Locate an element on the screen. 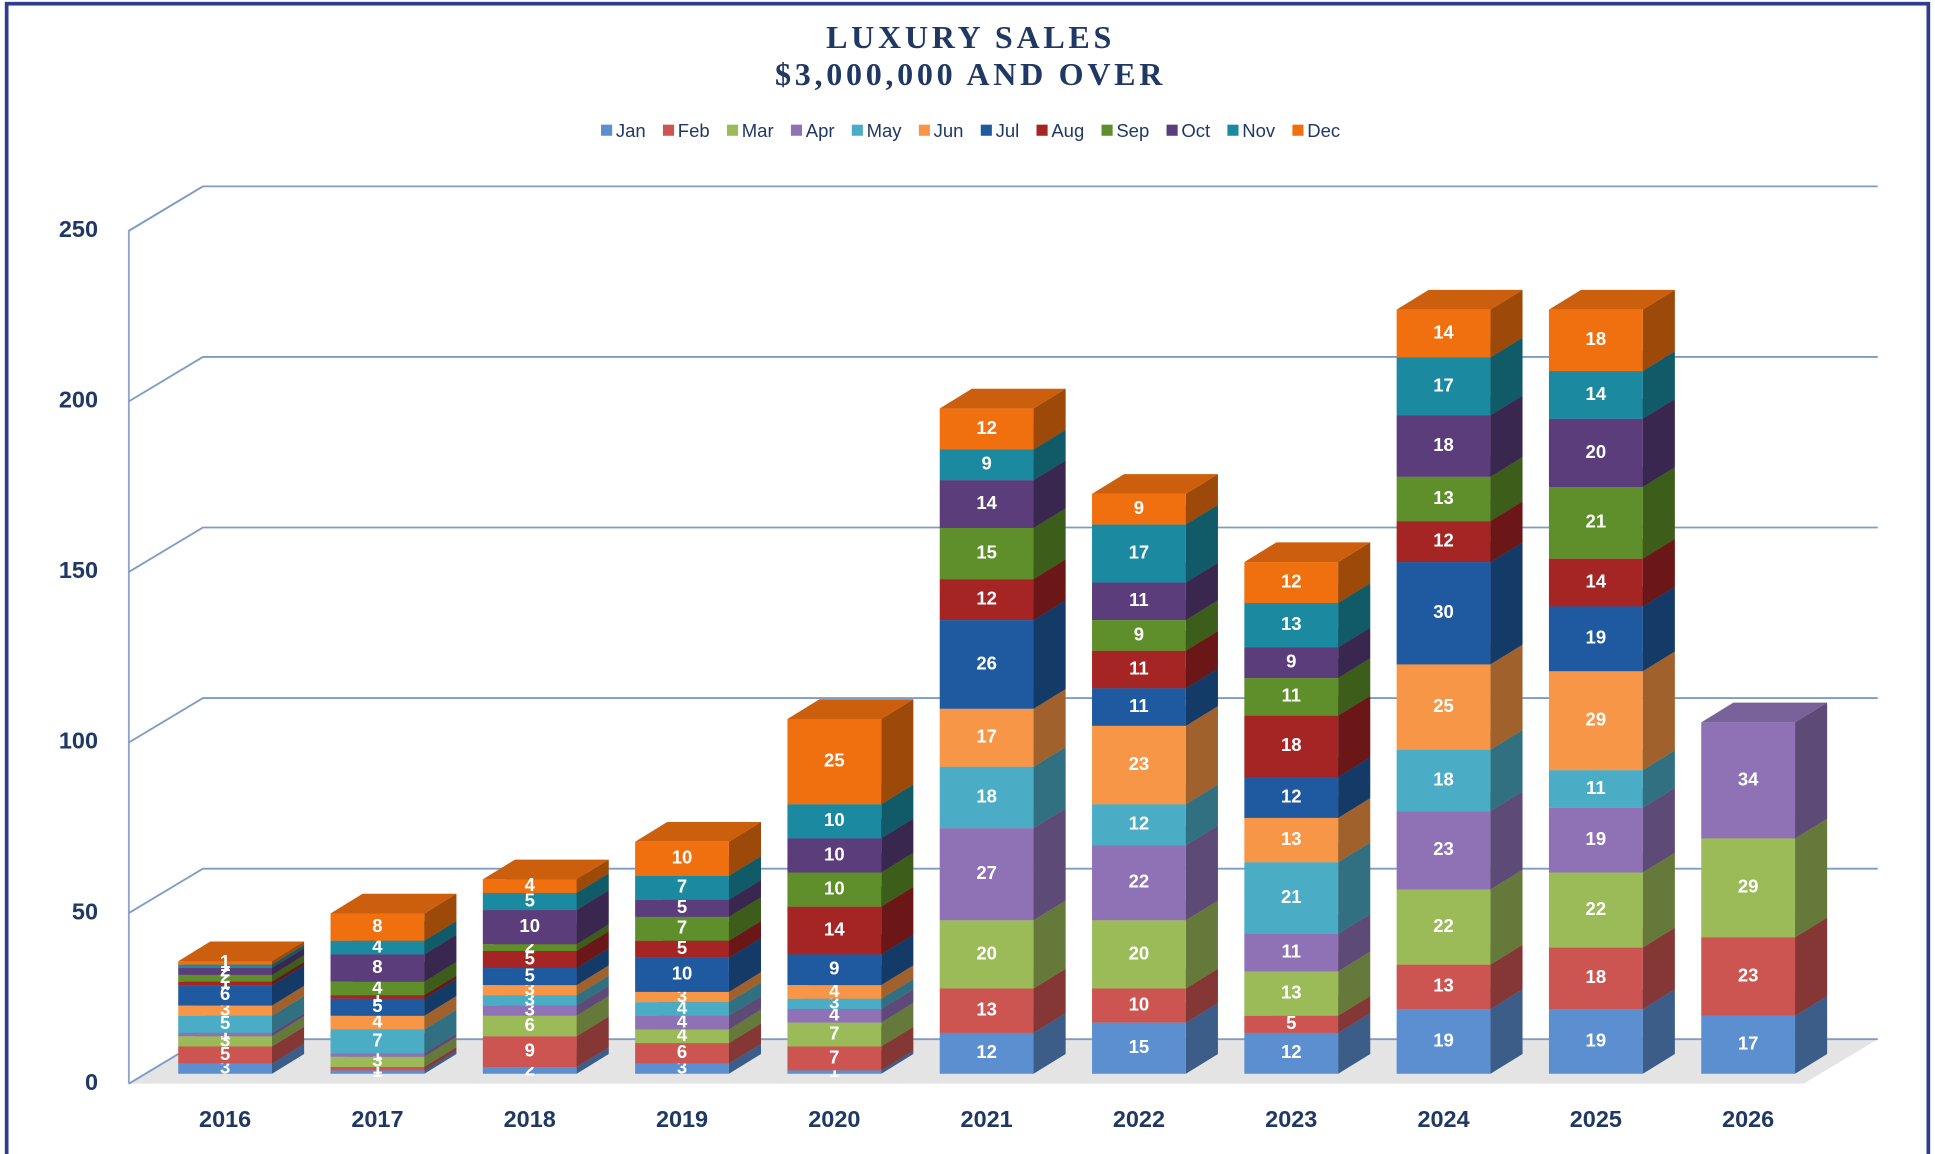  x-tick-label: 2023 is located at coordinates (1291, 1119).